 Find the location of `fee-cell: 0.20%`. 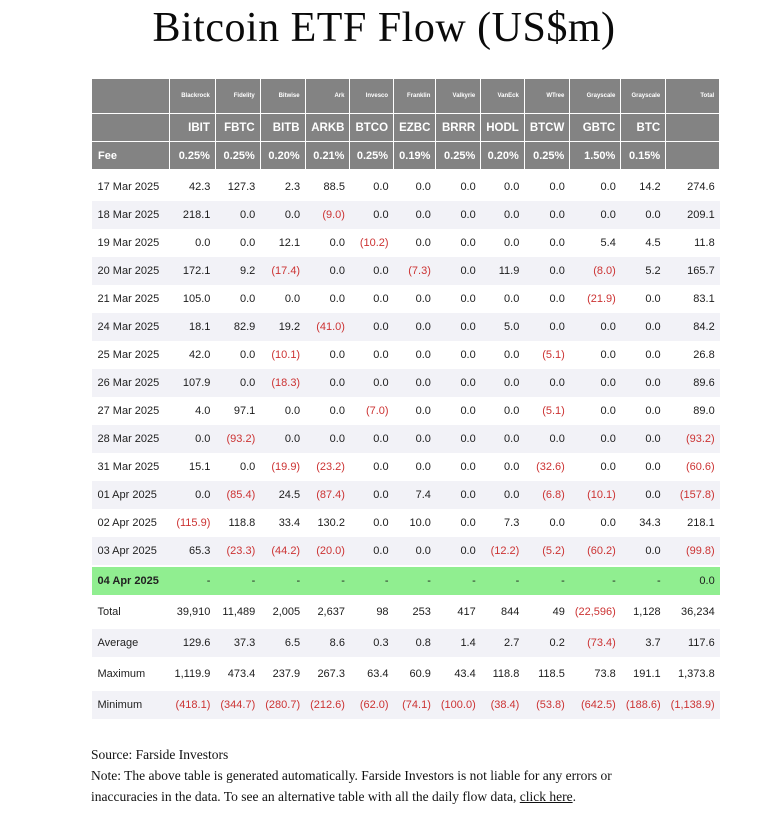

fee-cell: 0.20% is located at coordinates (502, 156).